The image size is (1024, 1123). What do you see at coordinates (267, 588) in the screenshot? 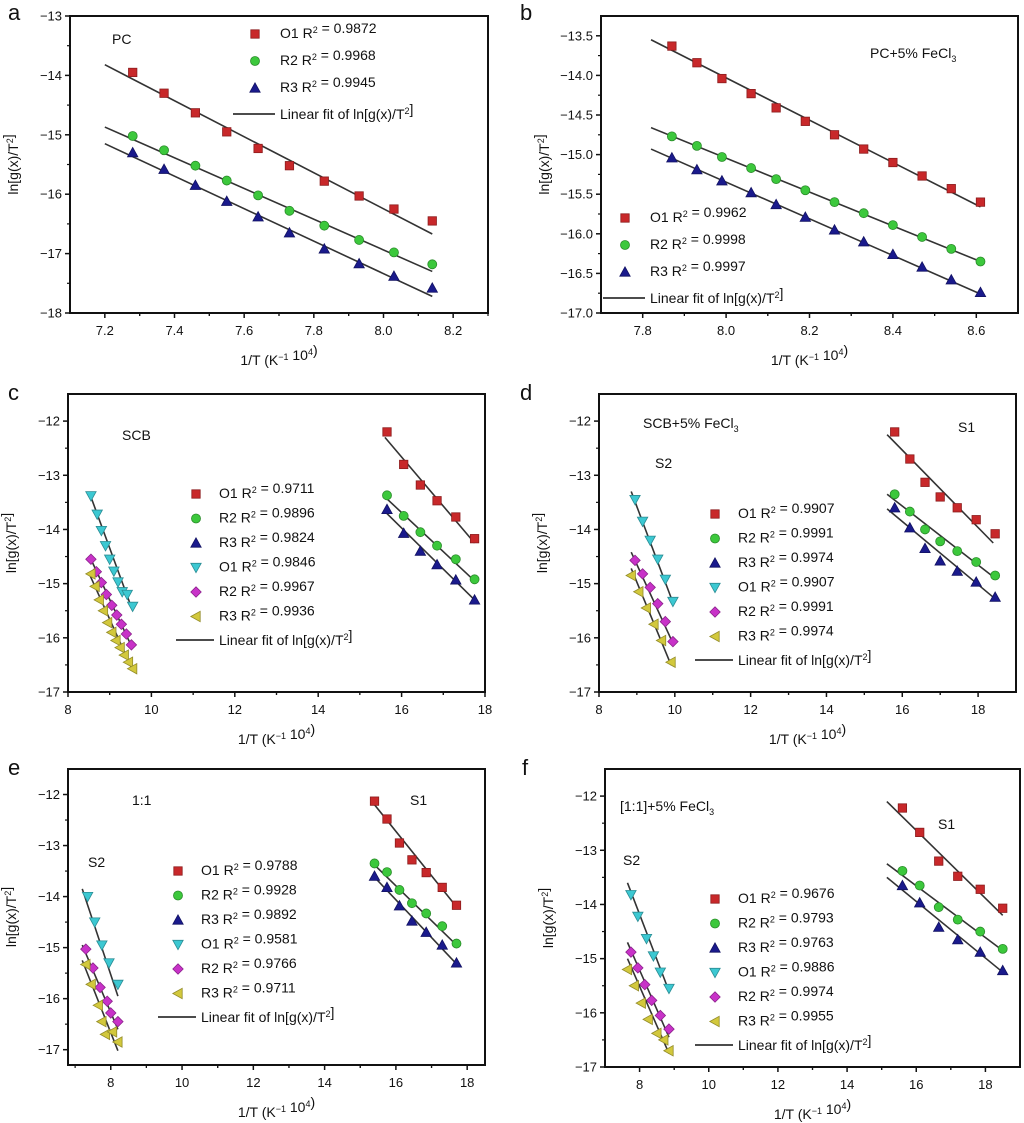
I see `legend-label: R2 R2 = 0.9967` at bounding box center [267, 588].